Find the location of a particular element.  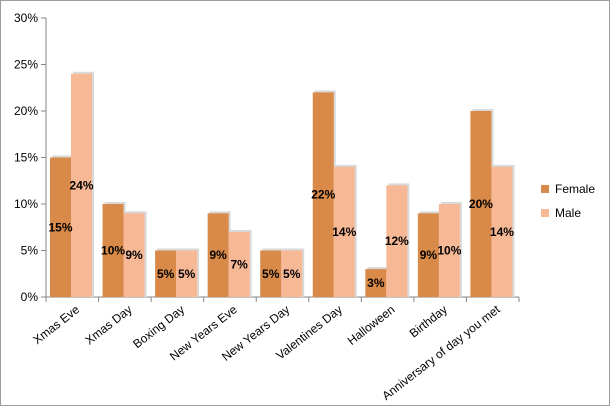

legend-swatch-male is located at coordinates (545, 213).